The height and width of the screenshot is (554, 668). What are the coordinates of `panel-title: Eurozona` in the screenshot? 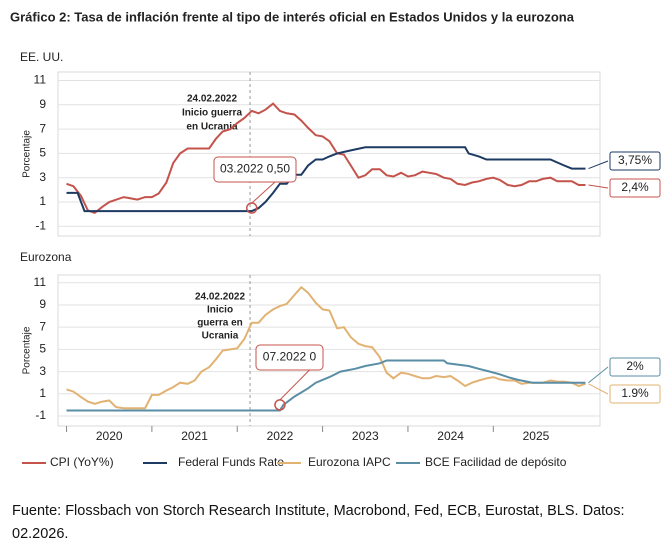 It's located at (46, 257).